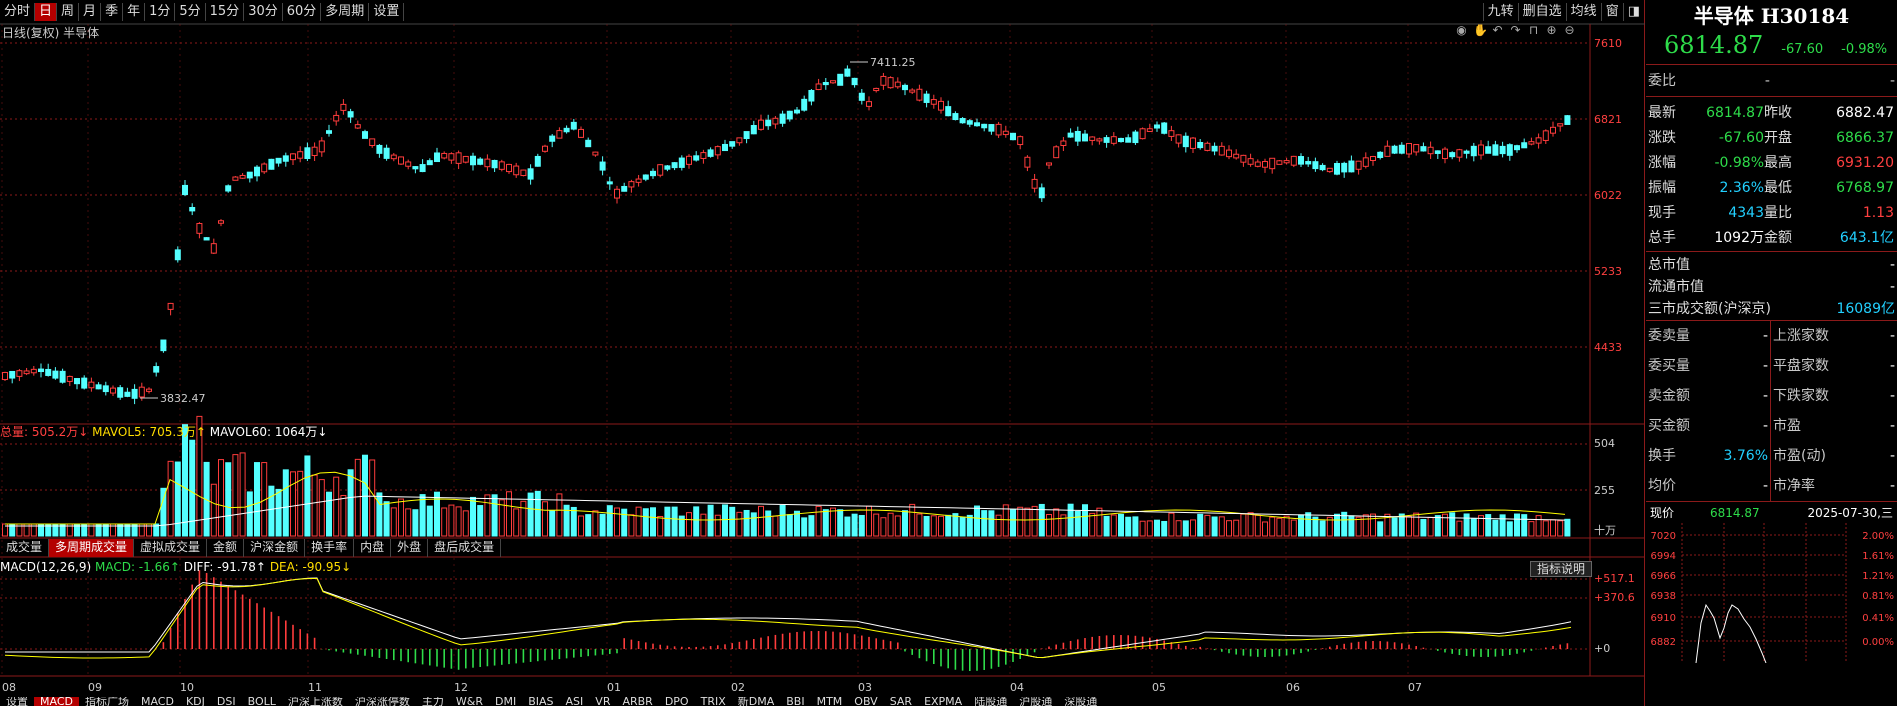  What do you see at coordinates (263, 12) in the screenshot?
I see `tab-period-9: 30分` at bounding box center [263, 12].